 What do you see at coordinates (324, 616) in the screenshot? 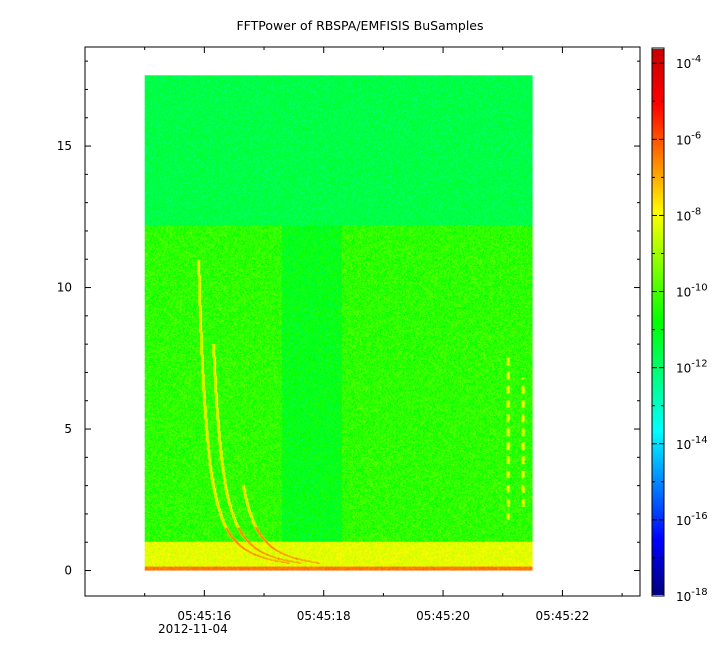
I see `x-tick-label: 05:45:18` at bounding box center [324, 616].